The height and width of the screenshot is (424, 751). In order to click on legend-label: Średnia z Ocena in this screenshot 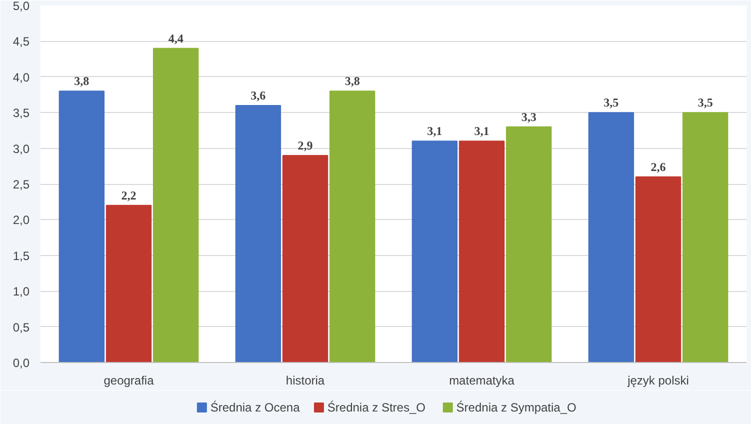, I will do `click(255, 407)`.